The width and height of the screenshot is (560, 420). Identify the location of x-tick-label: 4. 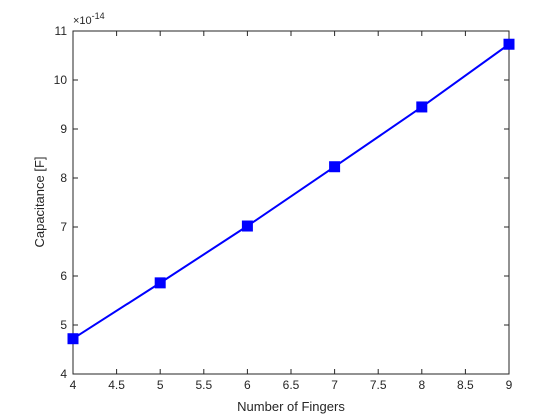
(73, 385).